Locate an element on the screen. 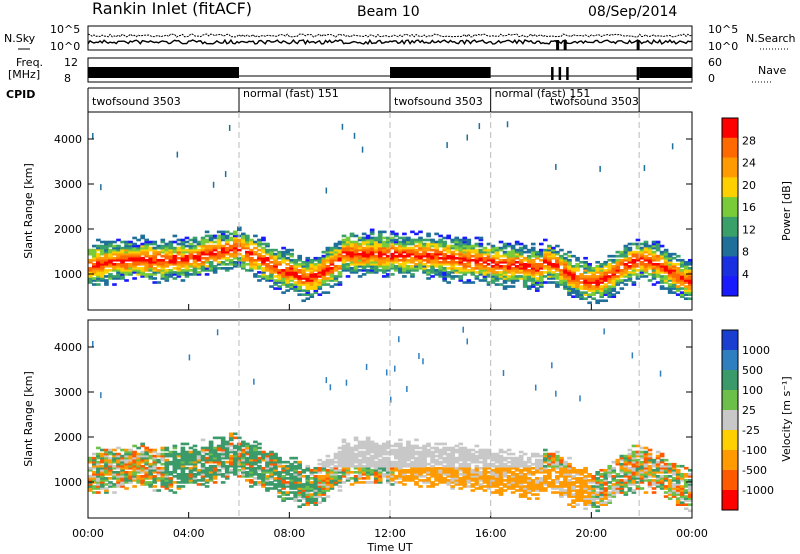 The height and width of the screenshot is (554, 800). power-ylabel: Slant Range [km] is located at coordinates (28, 211).